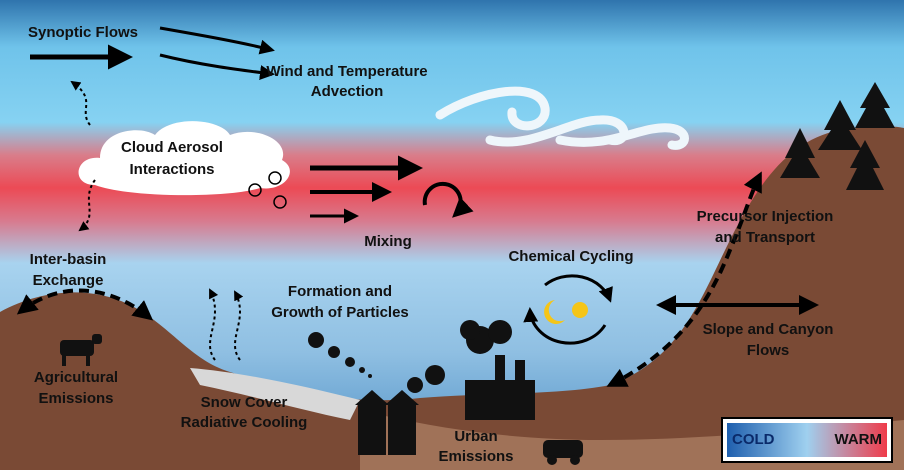 Image resolution: width=904 pixels, height=470 pixels. I want to click on small-eddies, so click(267, 190).